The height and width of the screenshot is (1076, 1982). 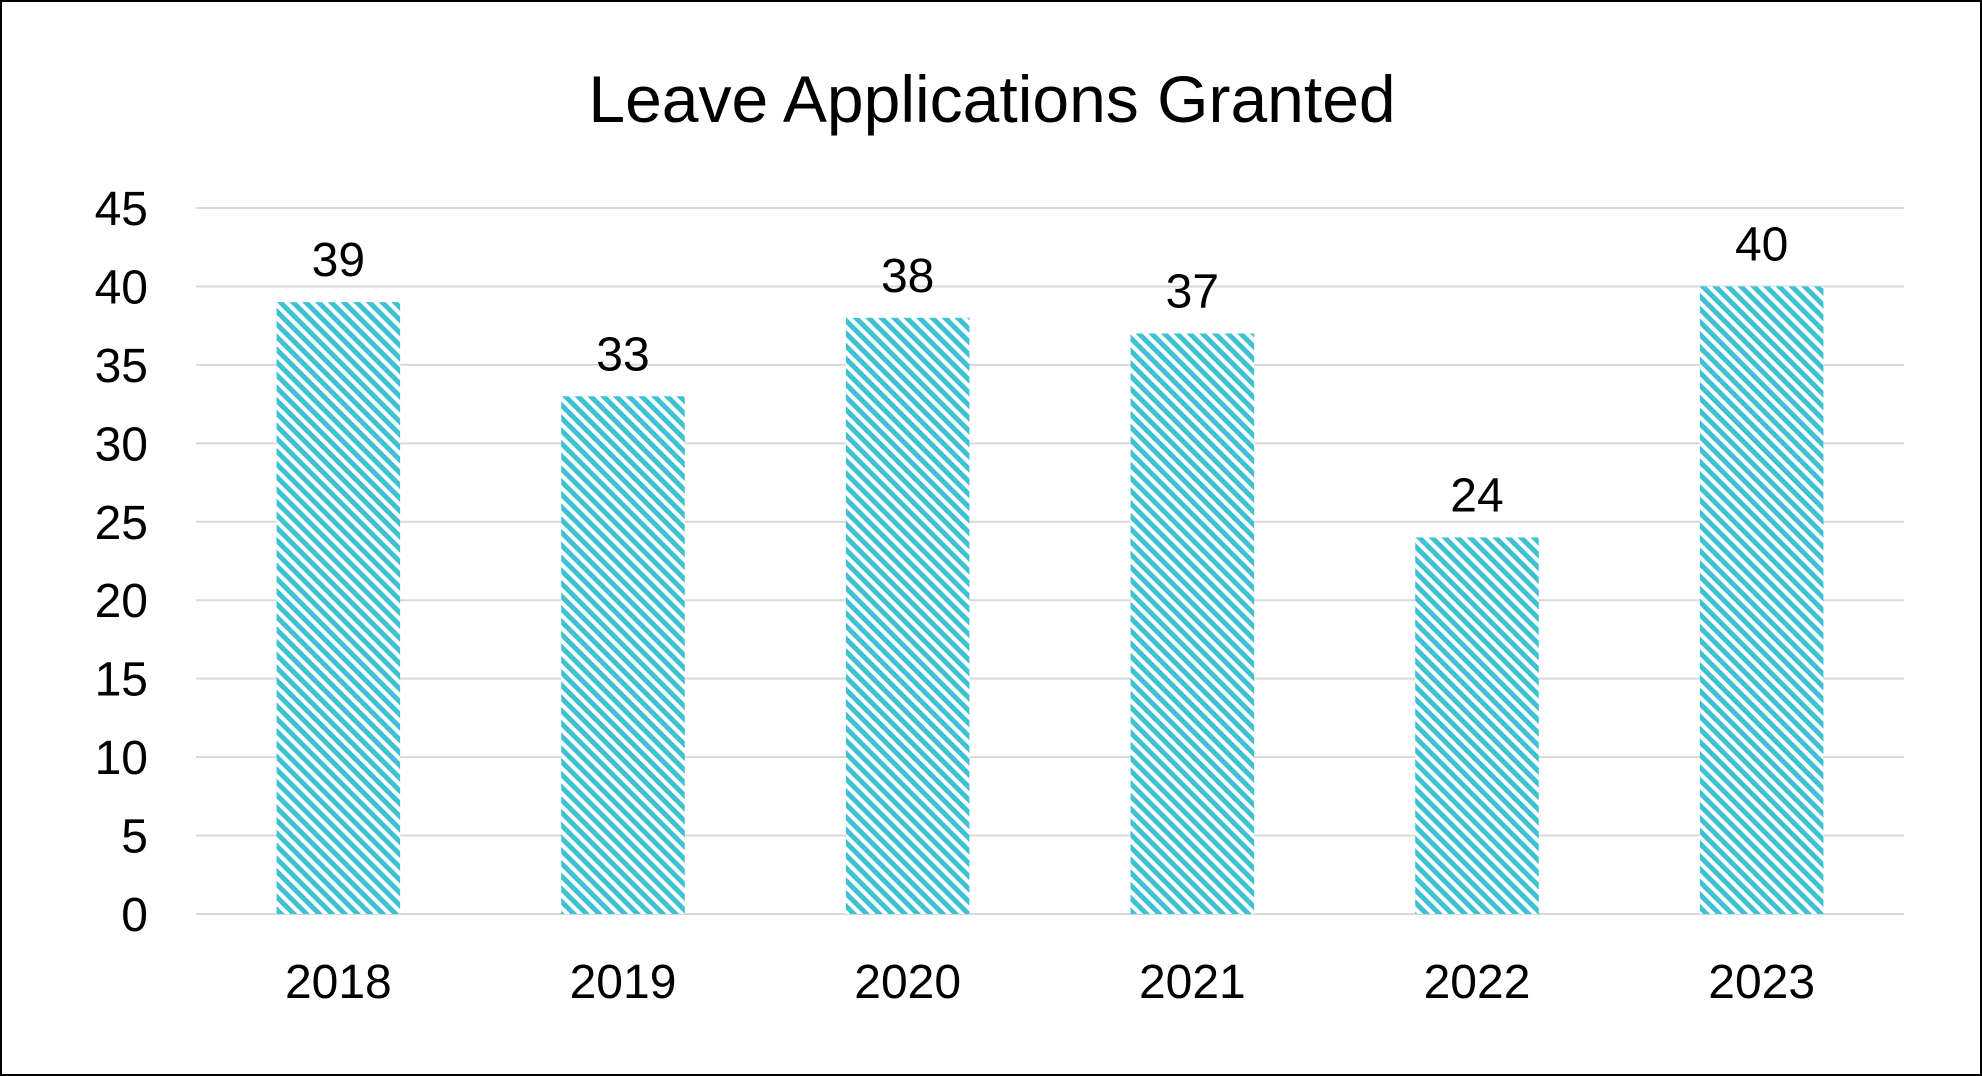 I want to click on x-tick-label: 2022, so click(x=1477, y=982).